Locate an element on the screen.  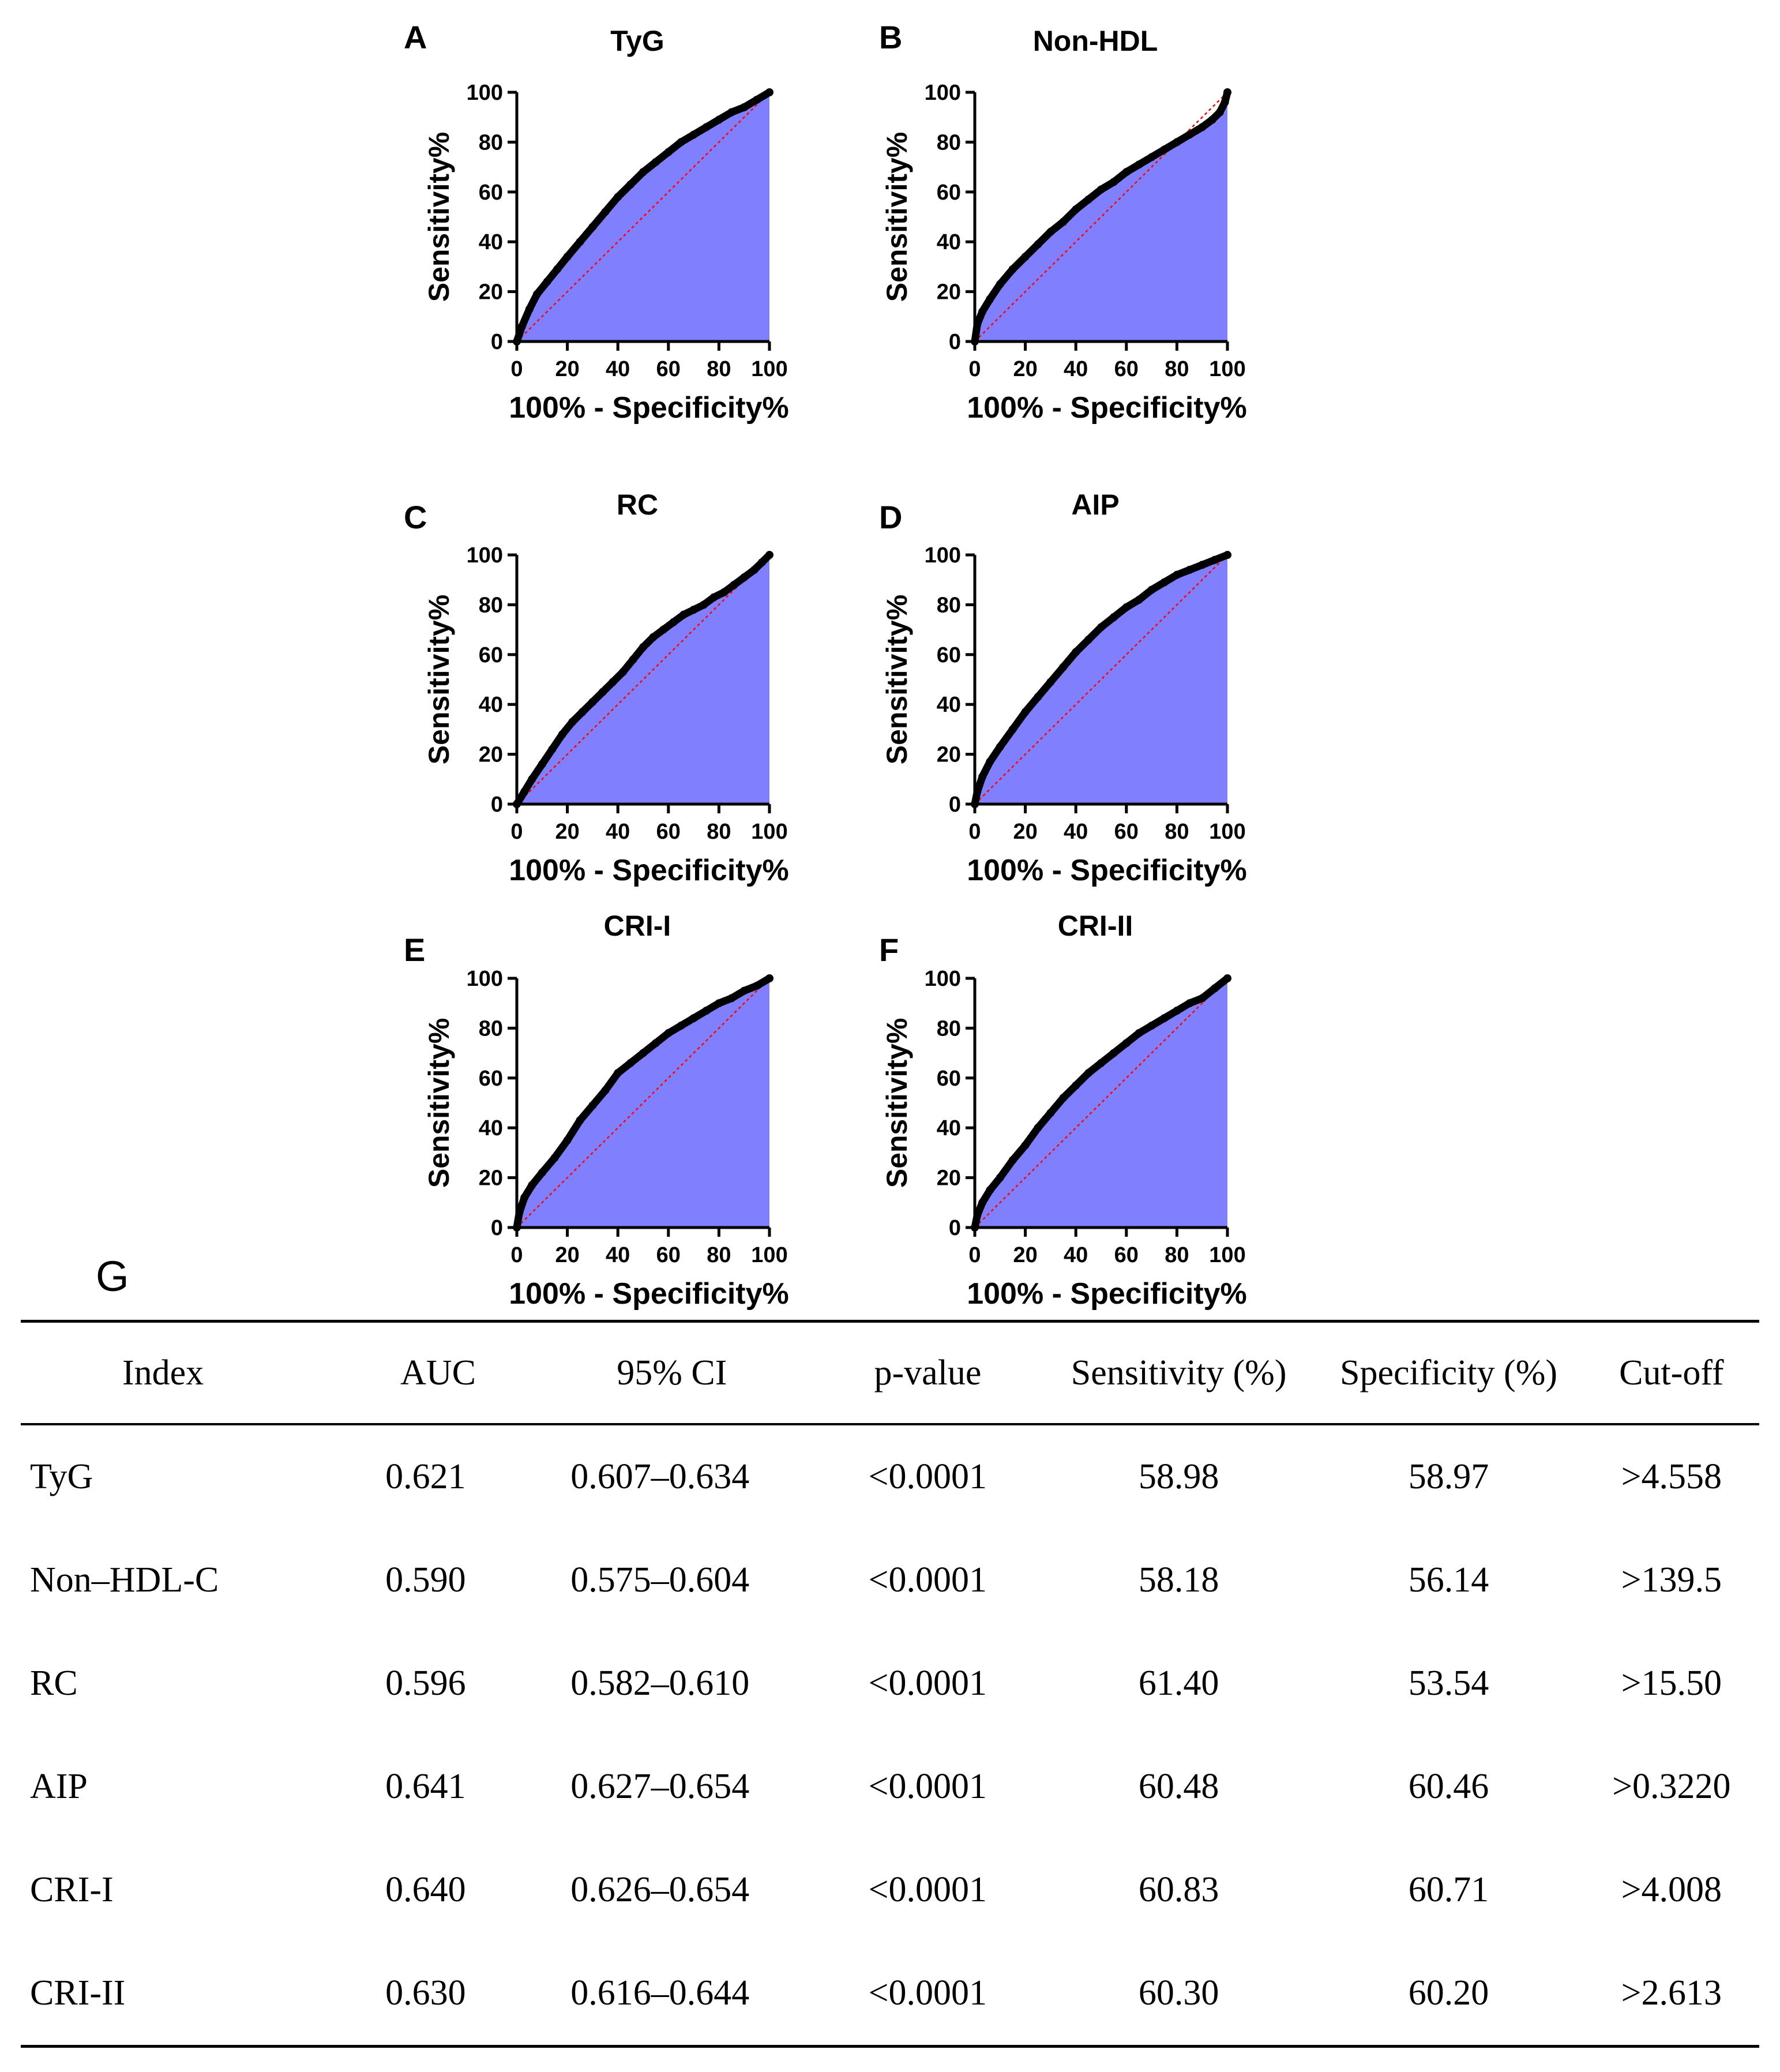
x-tick-label: 60 is located at coordinates (1126, 369).